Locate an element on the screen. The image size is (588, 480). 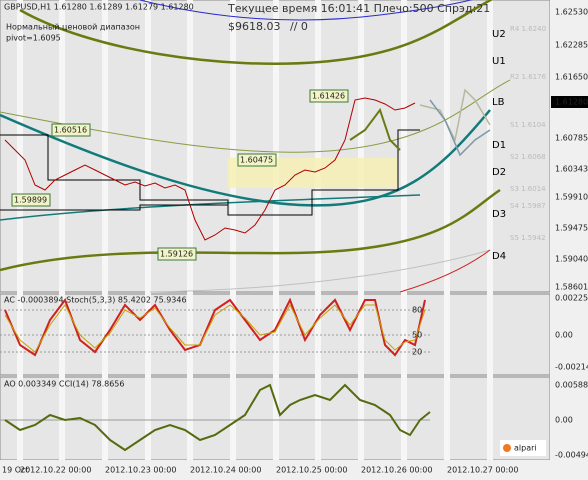
time-tick: 2012.10.22 00:00 is located at coordinates (55, 470).